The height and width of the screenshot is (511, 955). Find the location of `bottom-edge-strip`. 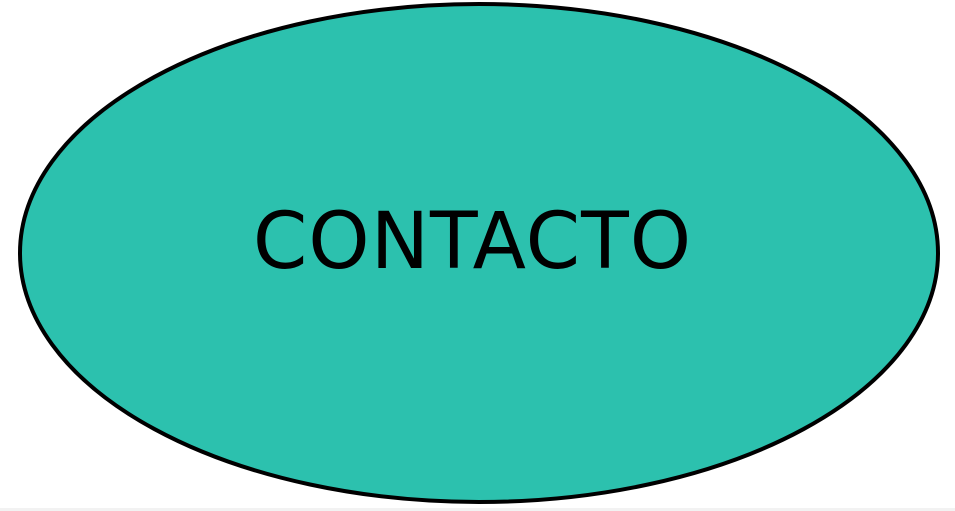

bottom-edge-strip is located at coordinates (477, 509).